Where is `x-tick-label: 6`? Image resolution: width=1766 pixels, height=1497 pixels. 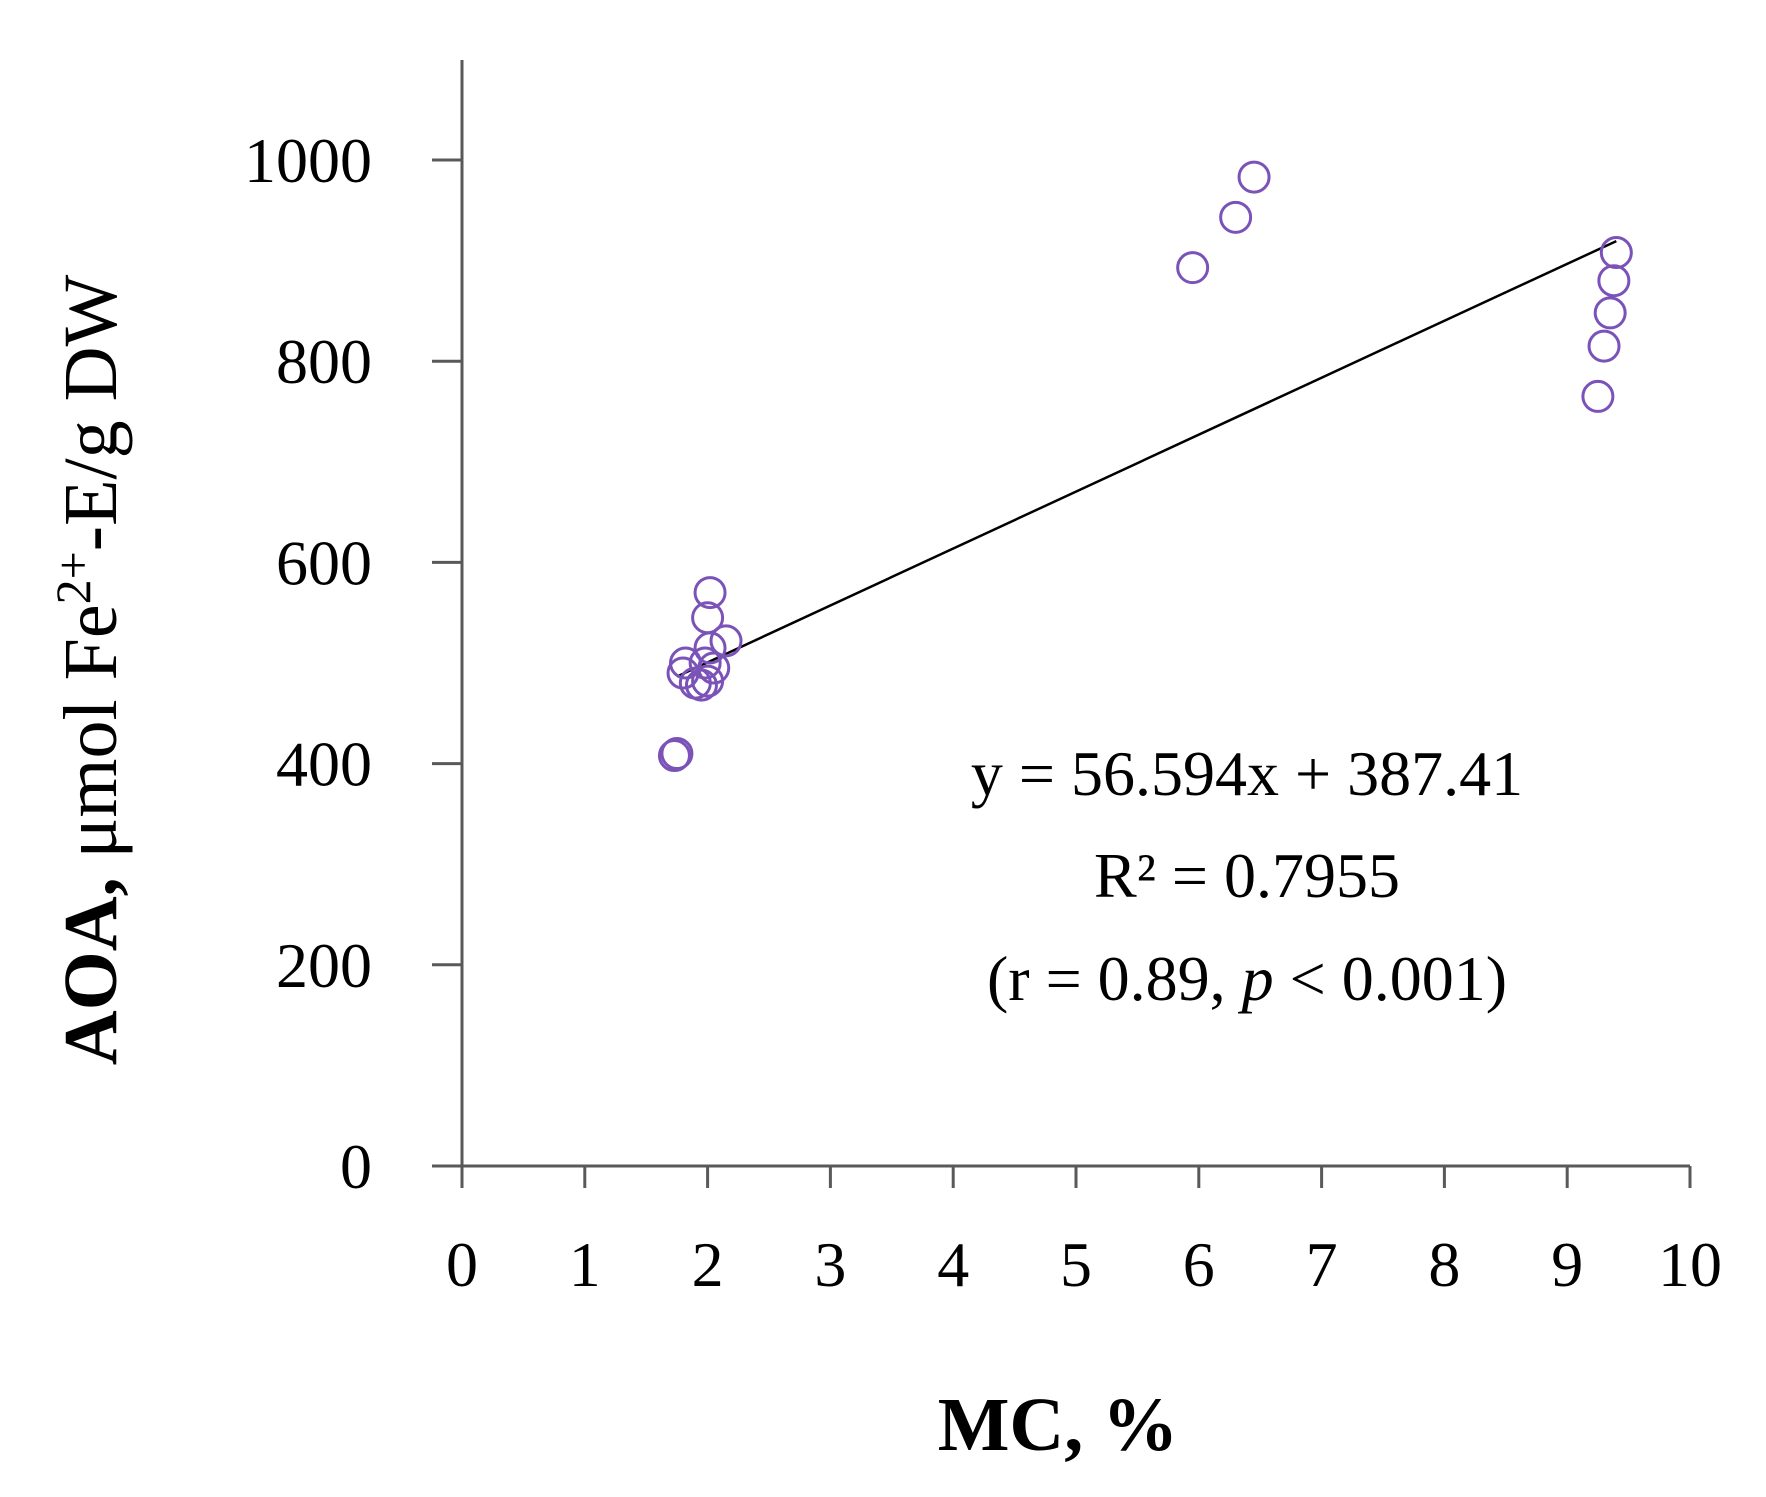
x-tick-label: 6 is located at coordinates (1199, 1264).